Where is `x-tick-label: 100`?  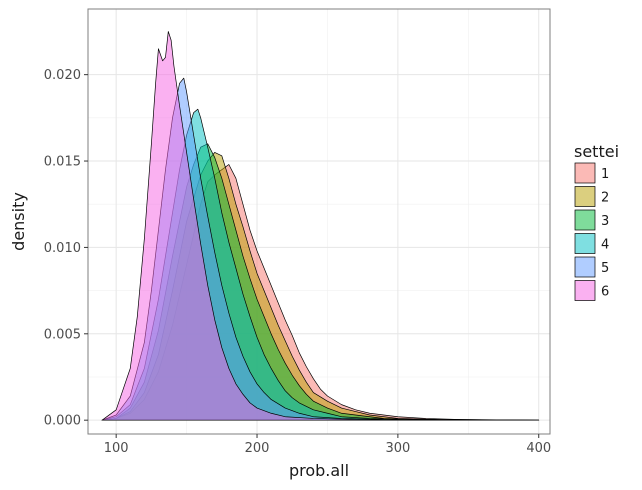
x-tick-label: 100 is located at coordinates (116, 448).